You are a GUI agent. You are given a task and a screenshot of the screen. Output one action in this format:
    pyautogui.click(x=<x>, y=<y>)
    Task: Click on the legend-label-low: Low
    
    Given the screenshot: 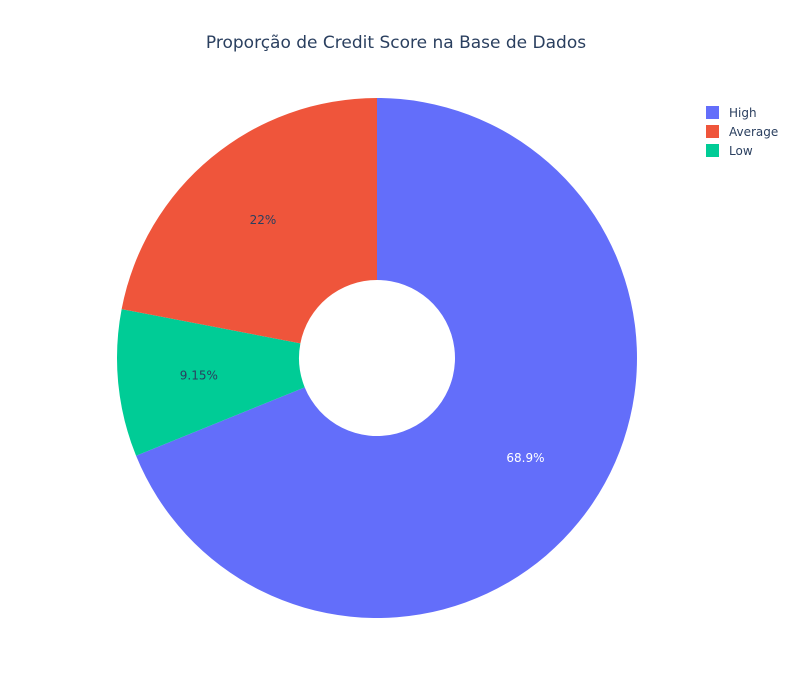 What is the action you would take?
    pyautogui.click(x=741, y=150)
    